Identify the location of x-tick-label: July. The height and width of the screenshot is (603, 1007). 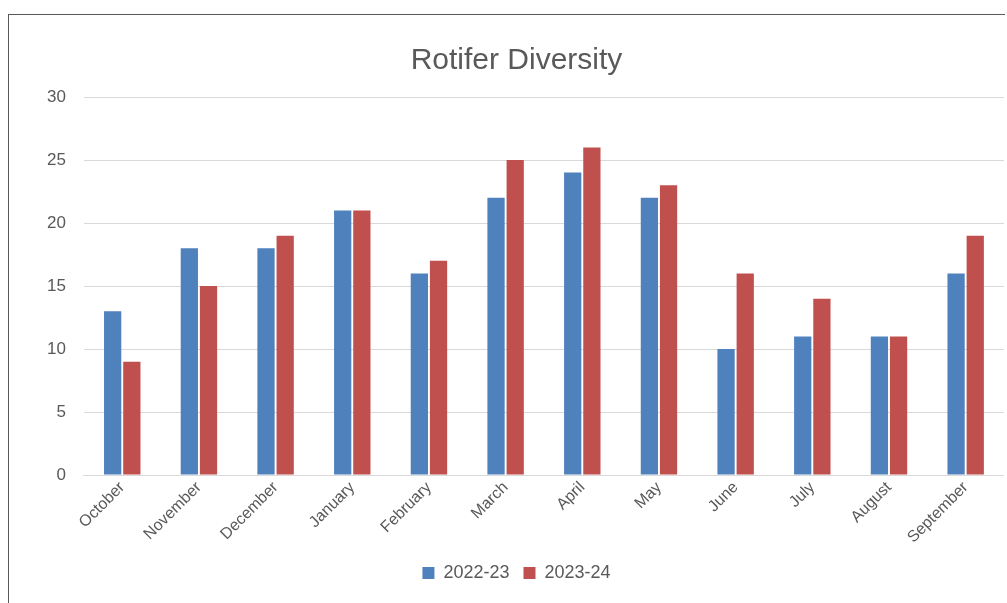
(801, 494).